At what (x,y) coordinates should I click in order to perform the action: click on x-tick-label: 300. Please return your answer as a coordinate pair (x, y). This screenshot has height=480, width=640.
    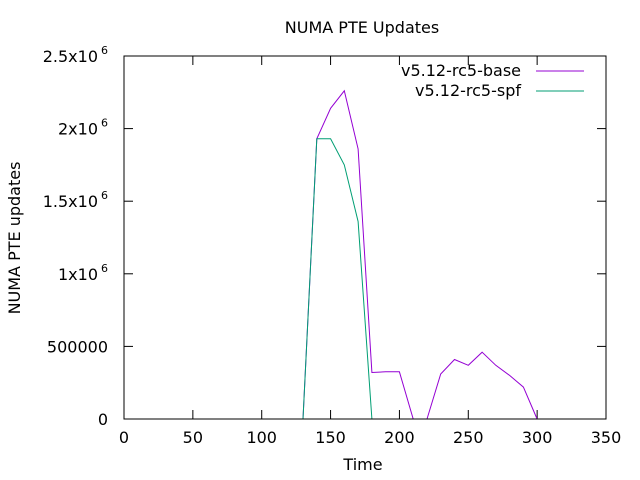
    Looking at the image, I should click on (537, 437).